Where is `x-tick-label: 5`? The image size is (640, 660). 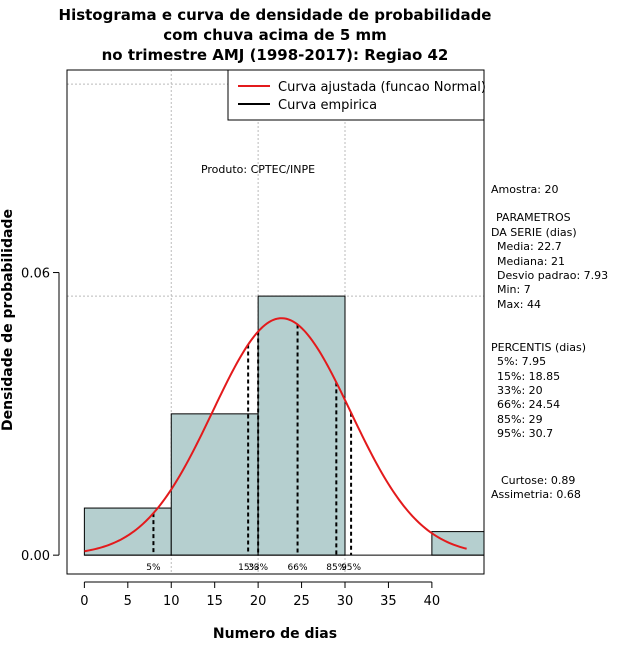 x-tick-label: 5 is located at coordinates (128, 601).